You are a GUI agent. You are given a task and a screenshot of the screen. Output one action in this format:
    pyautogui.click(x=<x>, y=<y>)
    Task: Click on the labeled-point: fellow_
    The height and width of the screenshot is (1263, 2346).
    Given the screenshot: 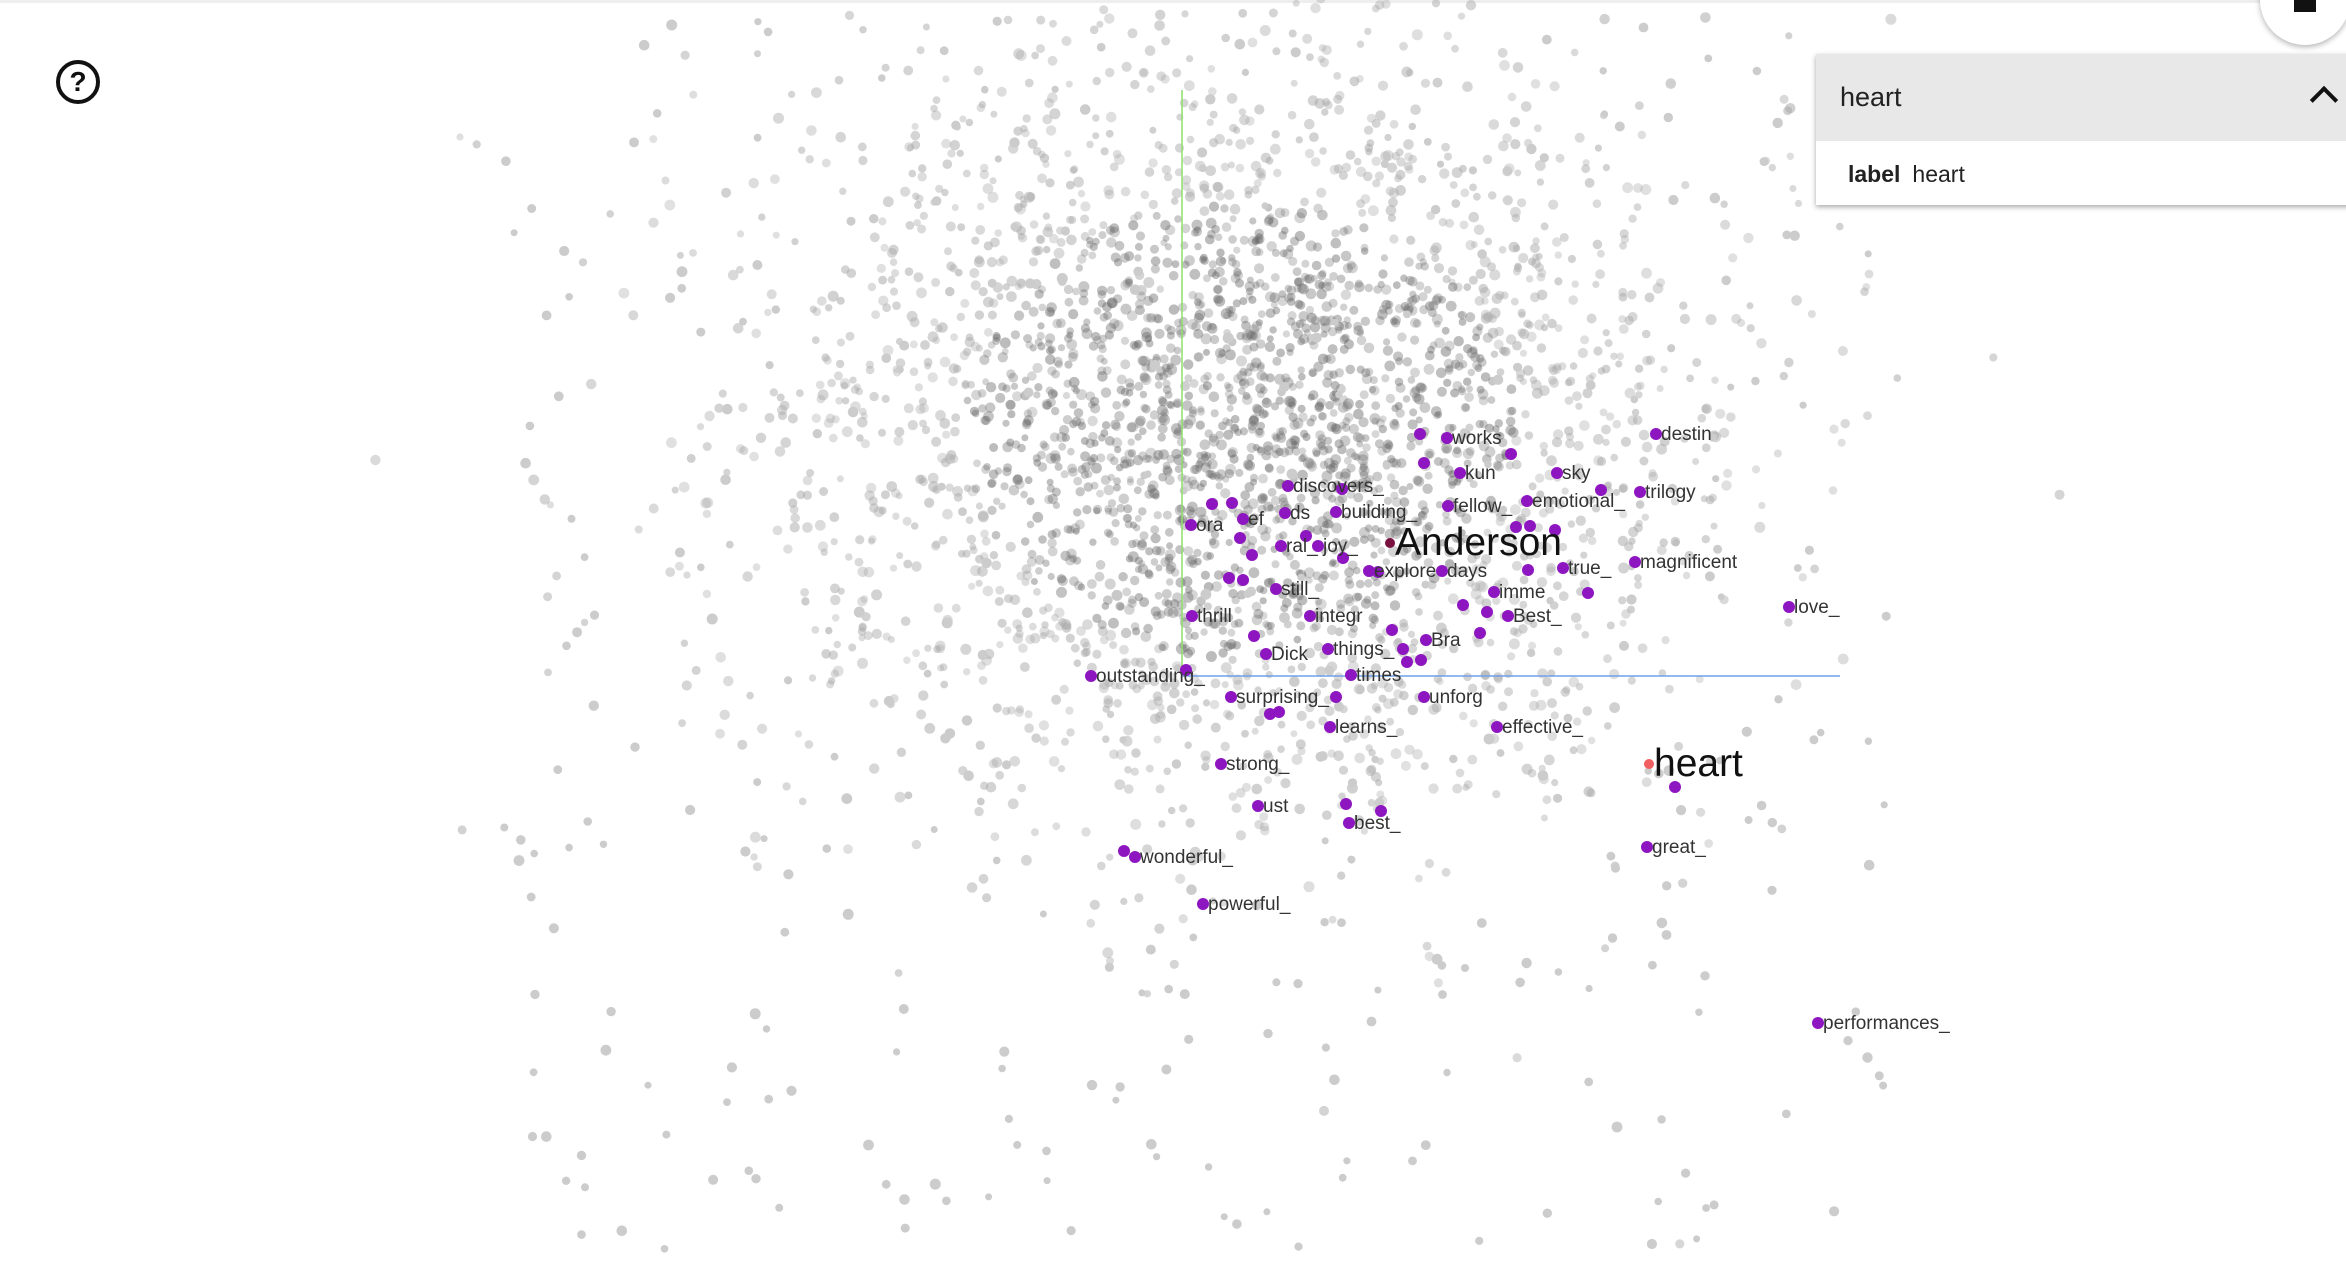 What is the action you would take?
    pyautogui.click(x=1477, y=506)
    